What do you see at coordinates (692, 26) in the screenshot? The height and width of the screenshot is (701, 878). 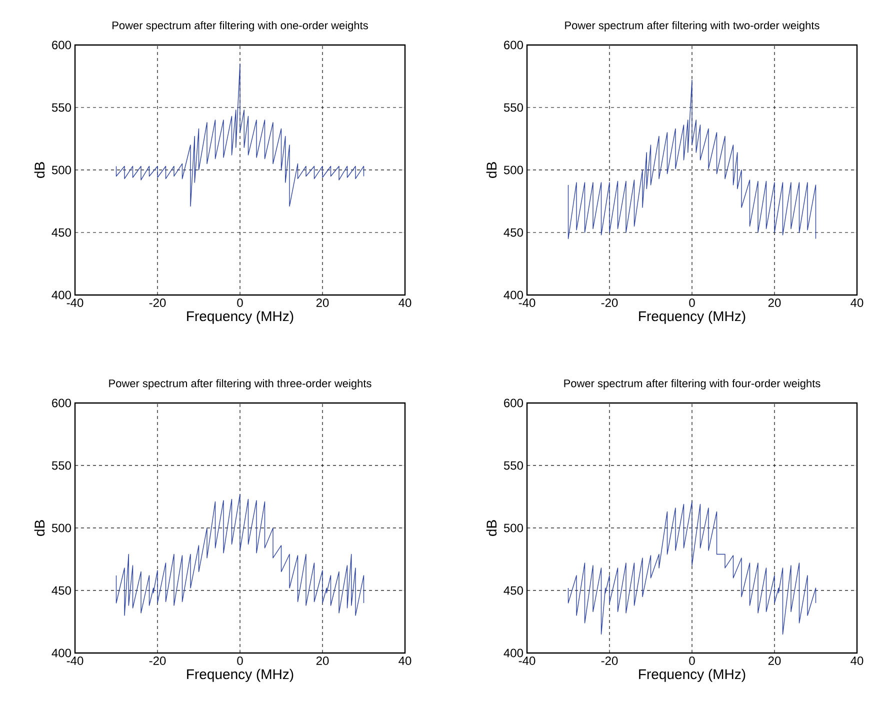 I see `chart-title: Power spectrum after filtering with two-order weights` at bounding box center [692, 26].